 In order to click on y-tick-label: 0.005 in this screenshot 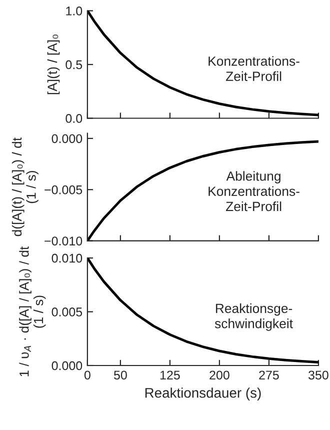, I will do `click(67, 312)`.